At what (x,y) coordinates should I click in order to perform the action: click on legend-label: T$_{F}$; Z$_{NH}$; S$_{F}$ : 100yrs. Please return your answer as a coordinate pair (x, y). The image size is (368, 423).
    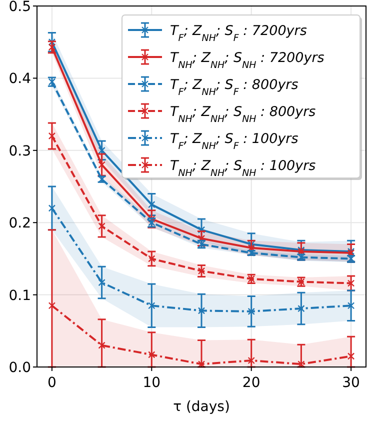
    Looking at the image, I should click on (234, 141).